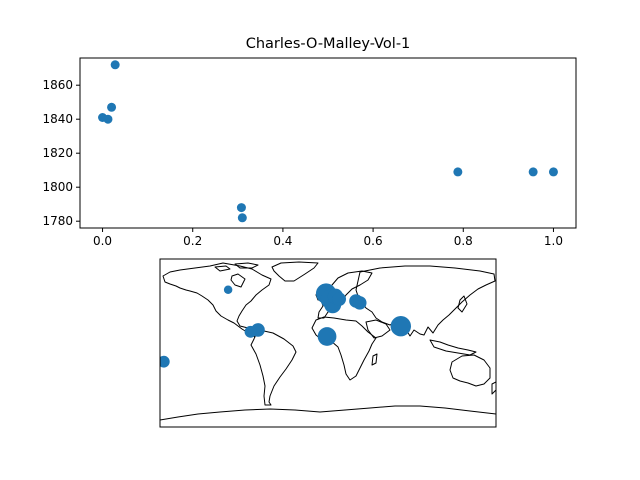 The image size is (640, 480). What do you see at coordinates (57, 85) in the screenshot?
I see `y-tick-label: 1860` at bounding box center [57, 85].